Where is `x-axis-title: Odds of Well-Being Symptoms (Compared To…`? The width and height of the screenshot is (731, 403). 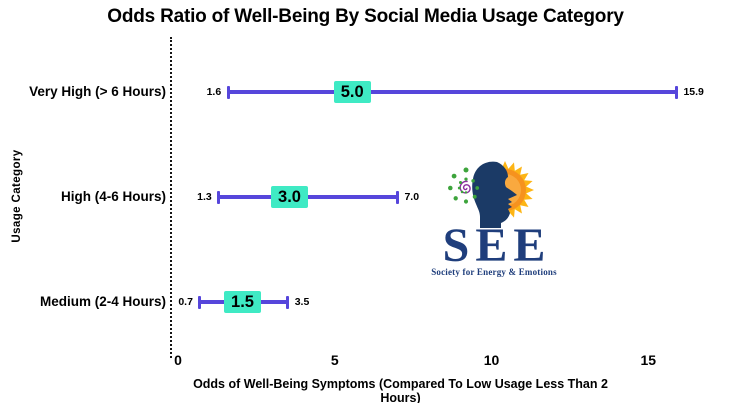 x-axis-title: Odds of Well-Being Symptoms (Compared To… is located at coordinates (400, 390).